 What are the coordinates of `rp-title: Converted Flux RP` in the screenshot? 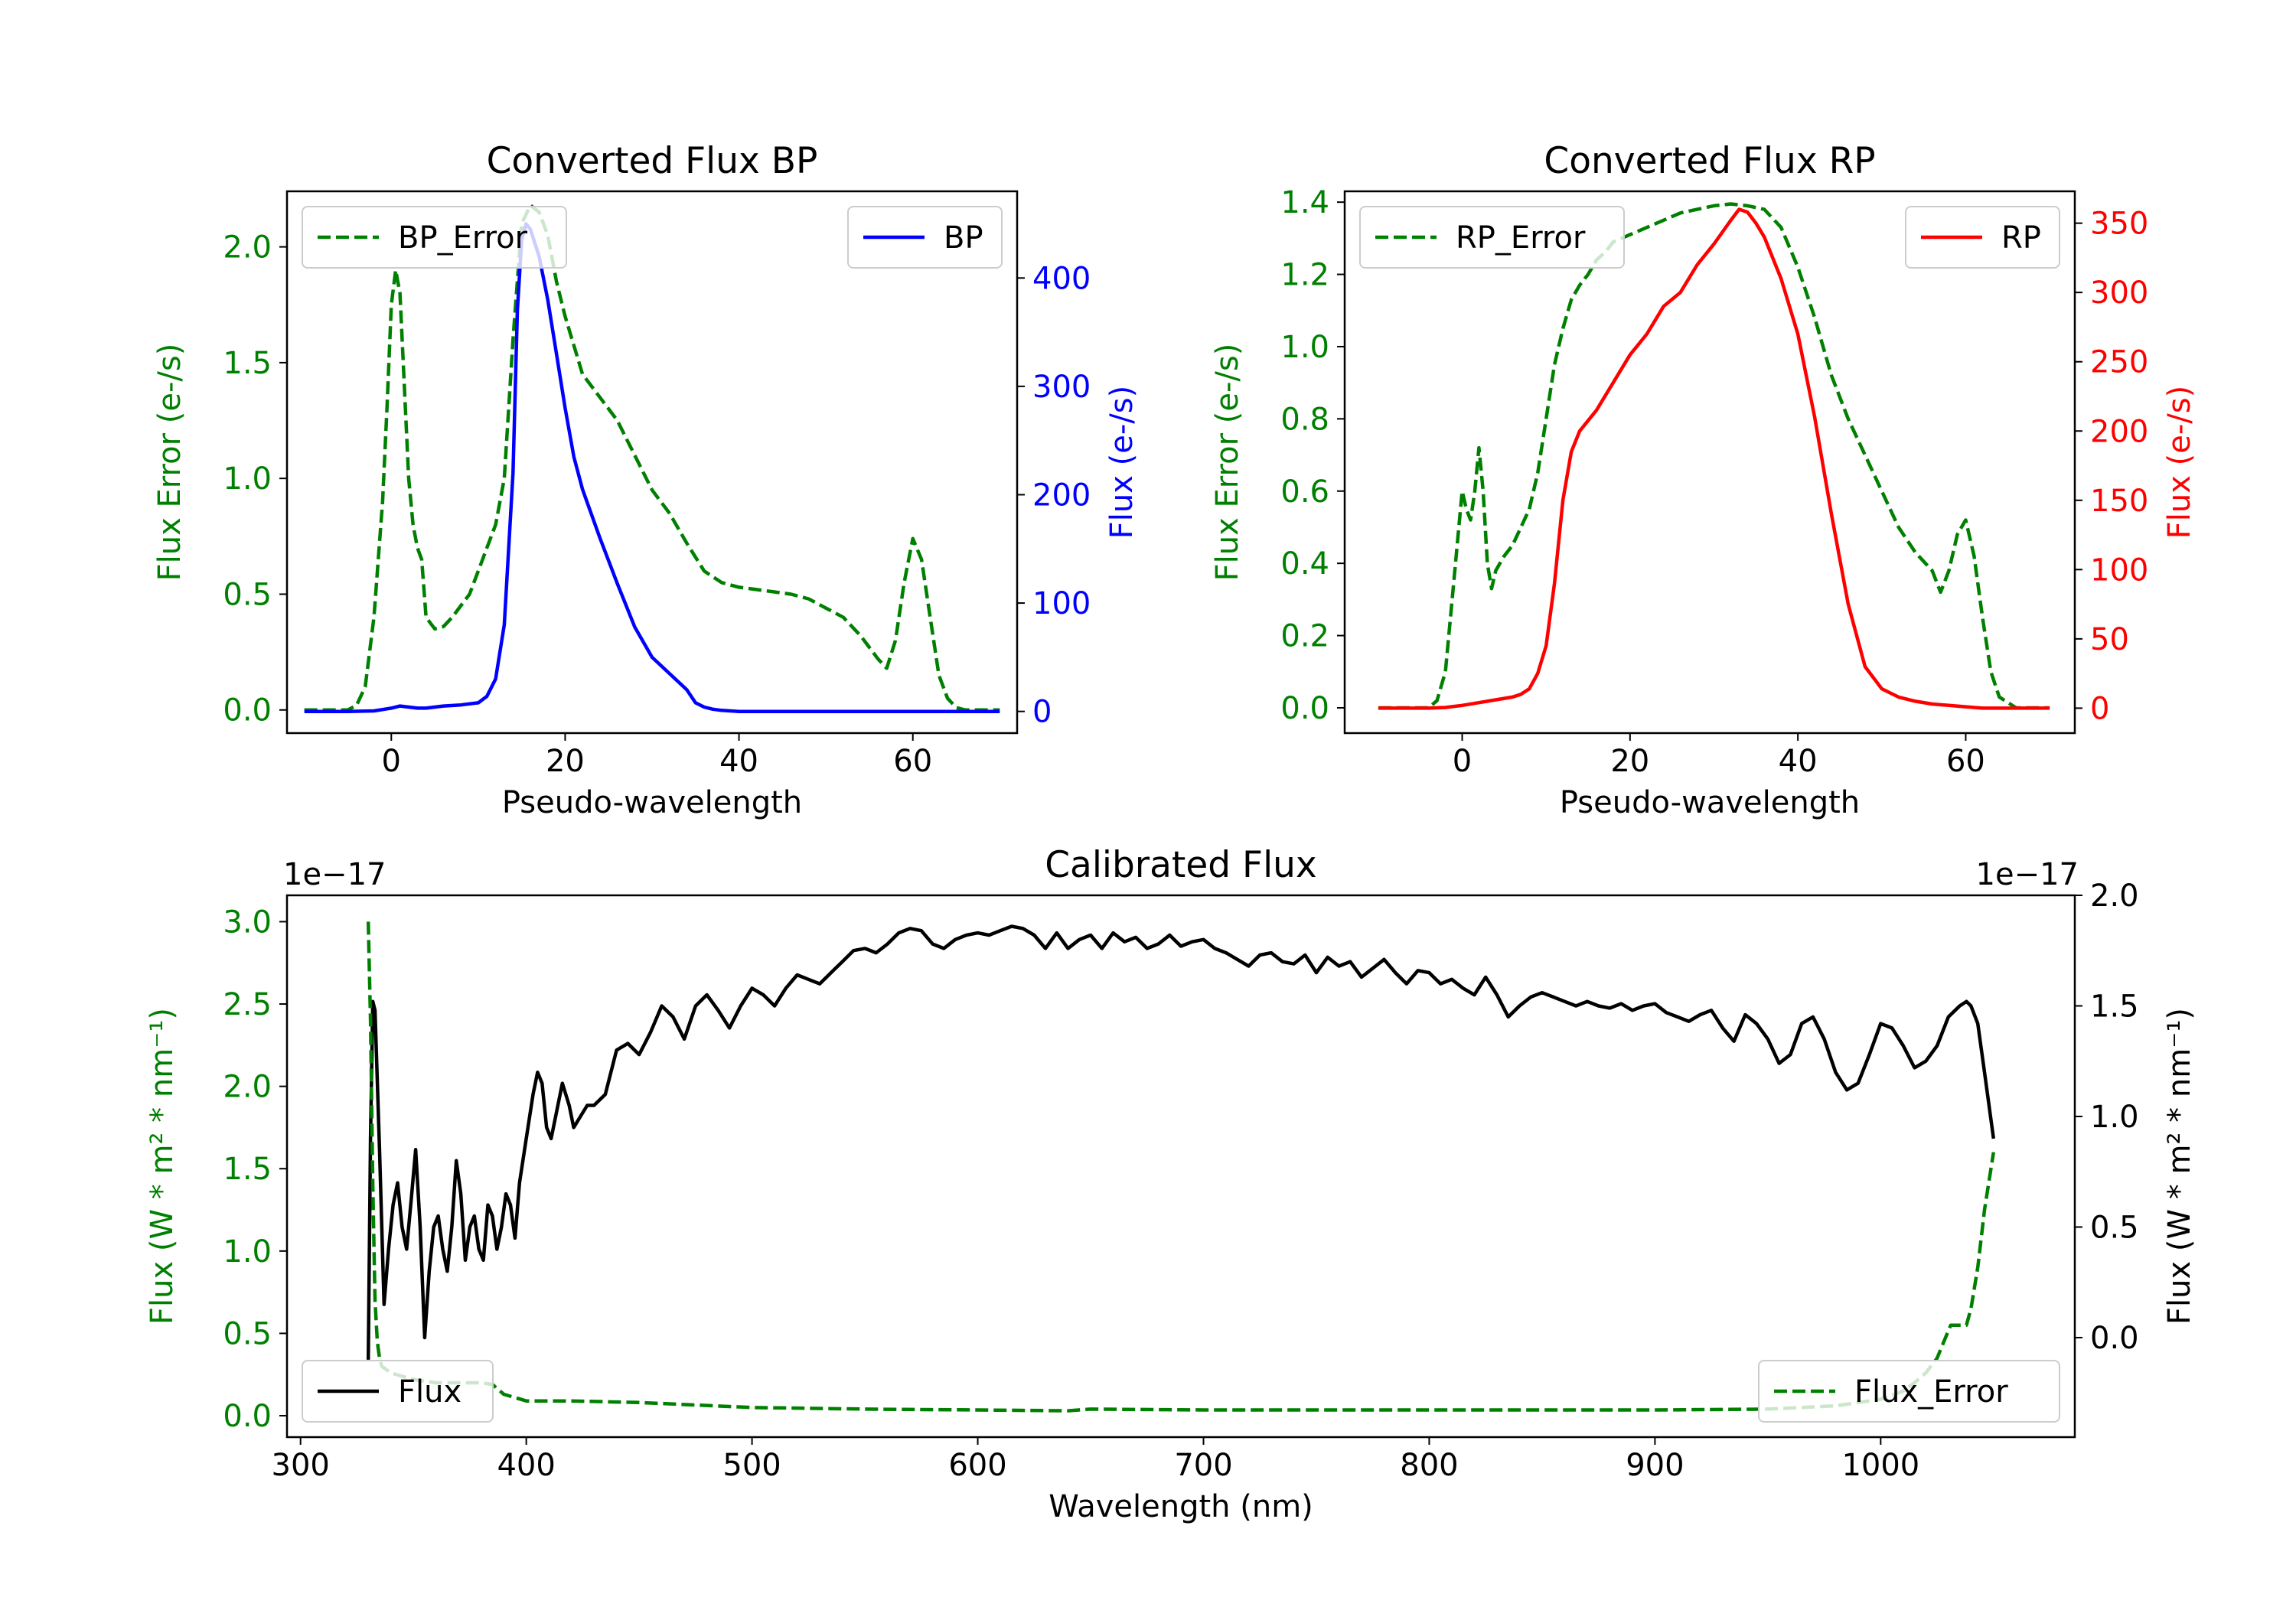 It's located at (1709, 161).